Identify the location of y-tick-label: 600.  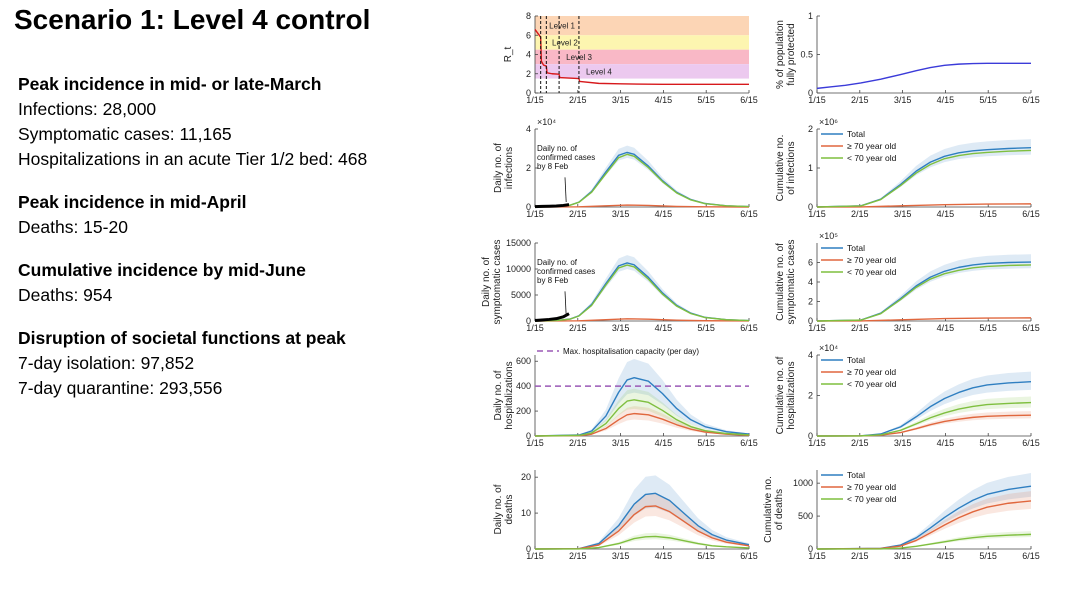
(523, 361).